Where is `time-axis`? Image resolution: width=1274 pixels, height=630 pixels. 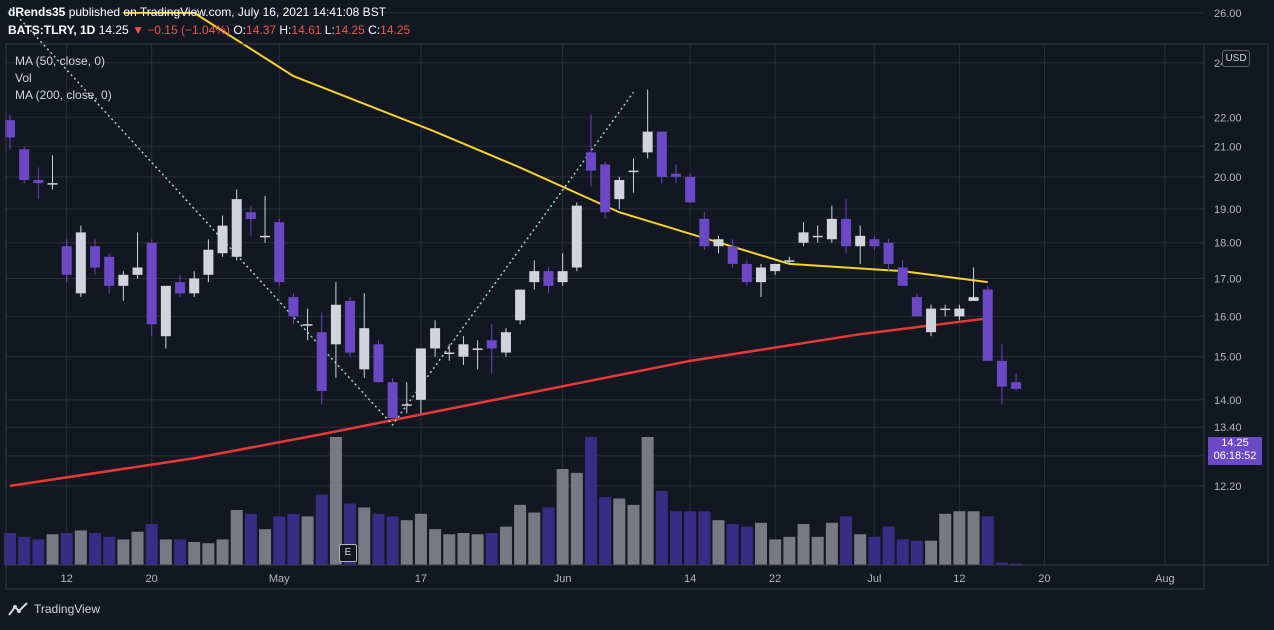
time-axis is located at coordinates (605, 577).